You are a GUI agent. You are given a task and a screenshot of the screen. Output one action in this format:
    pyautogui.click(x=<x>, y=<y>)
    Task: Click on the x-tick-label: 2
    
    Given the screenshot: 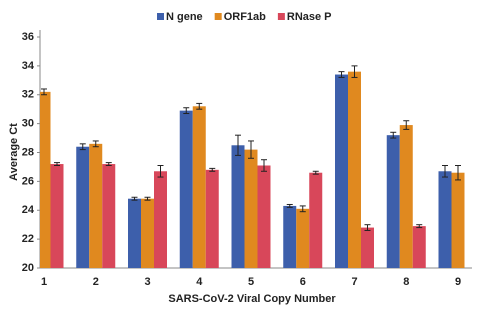 What is the action you would take?
    pyautogui.click(x=96, y=282)
    